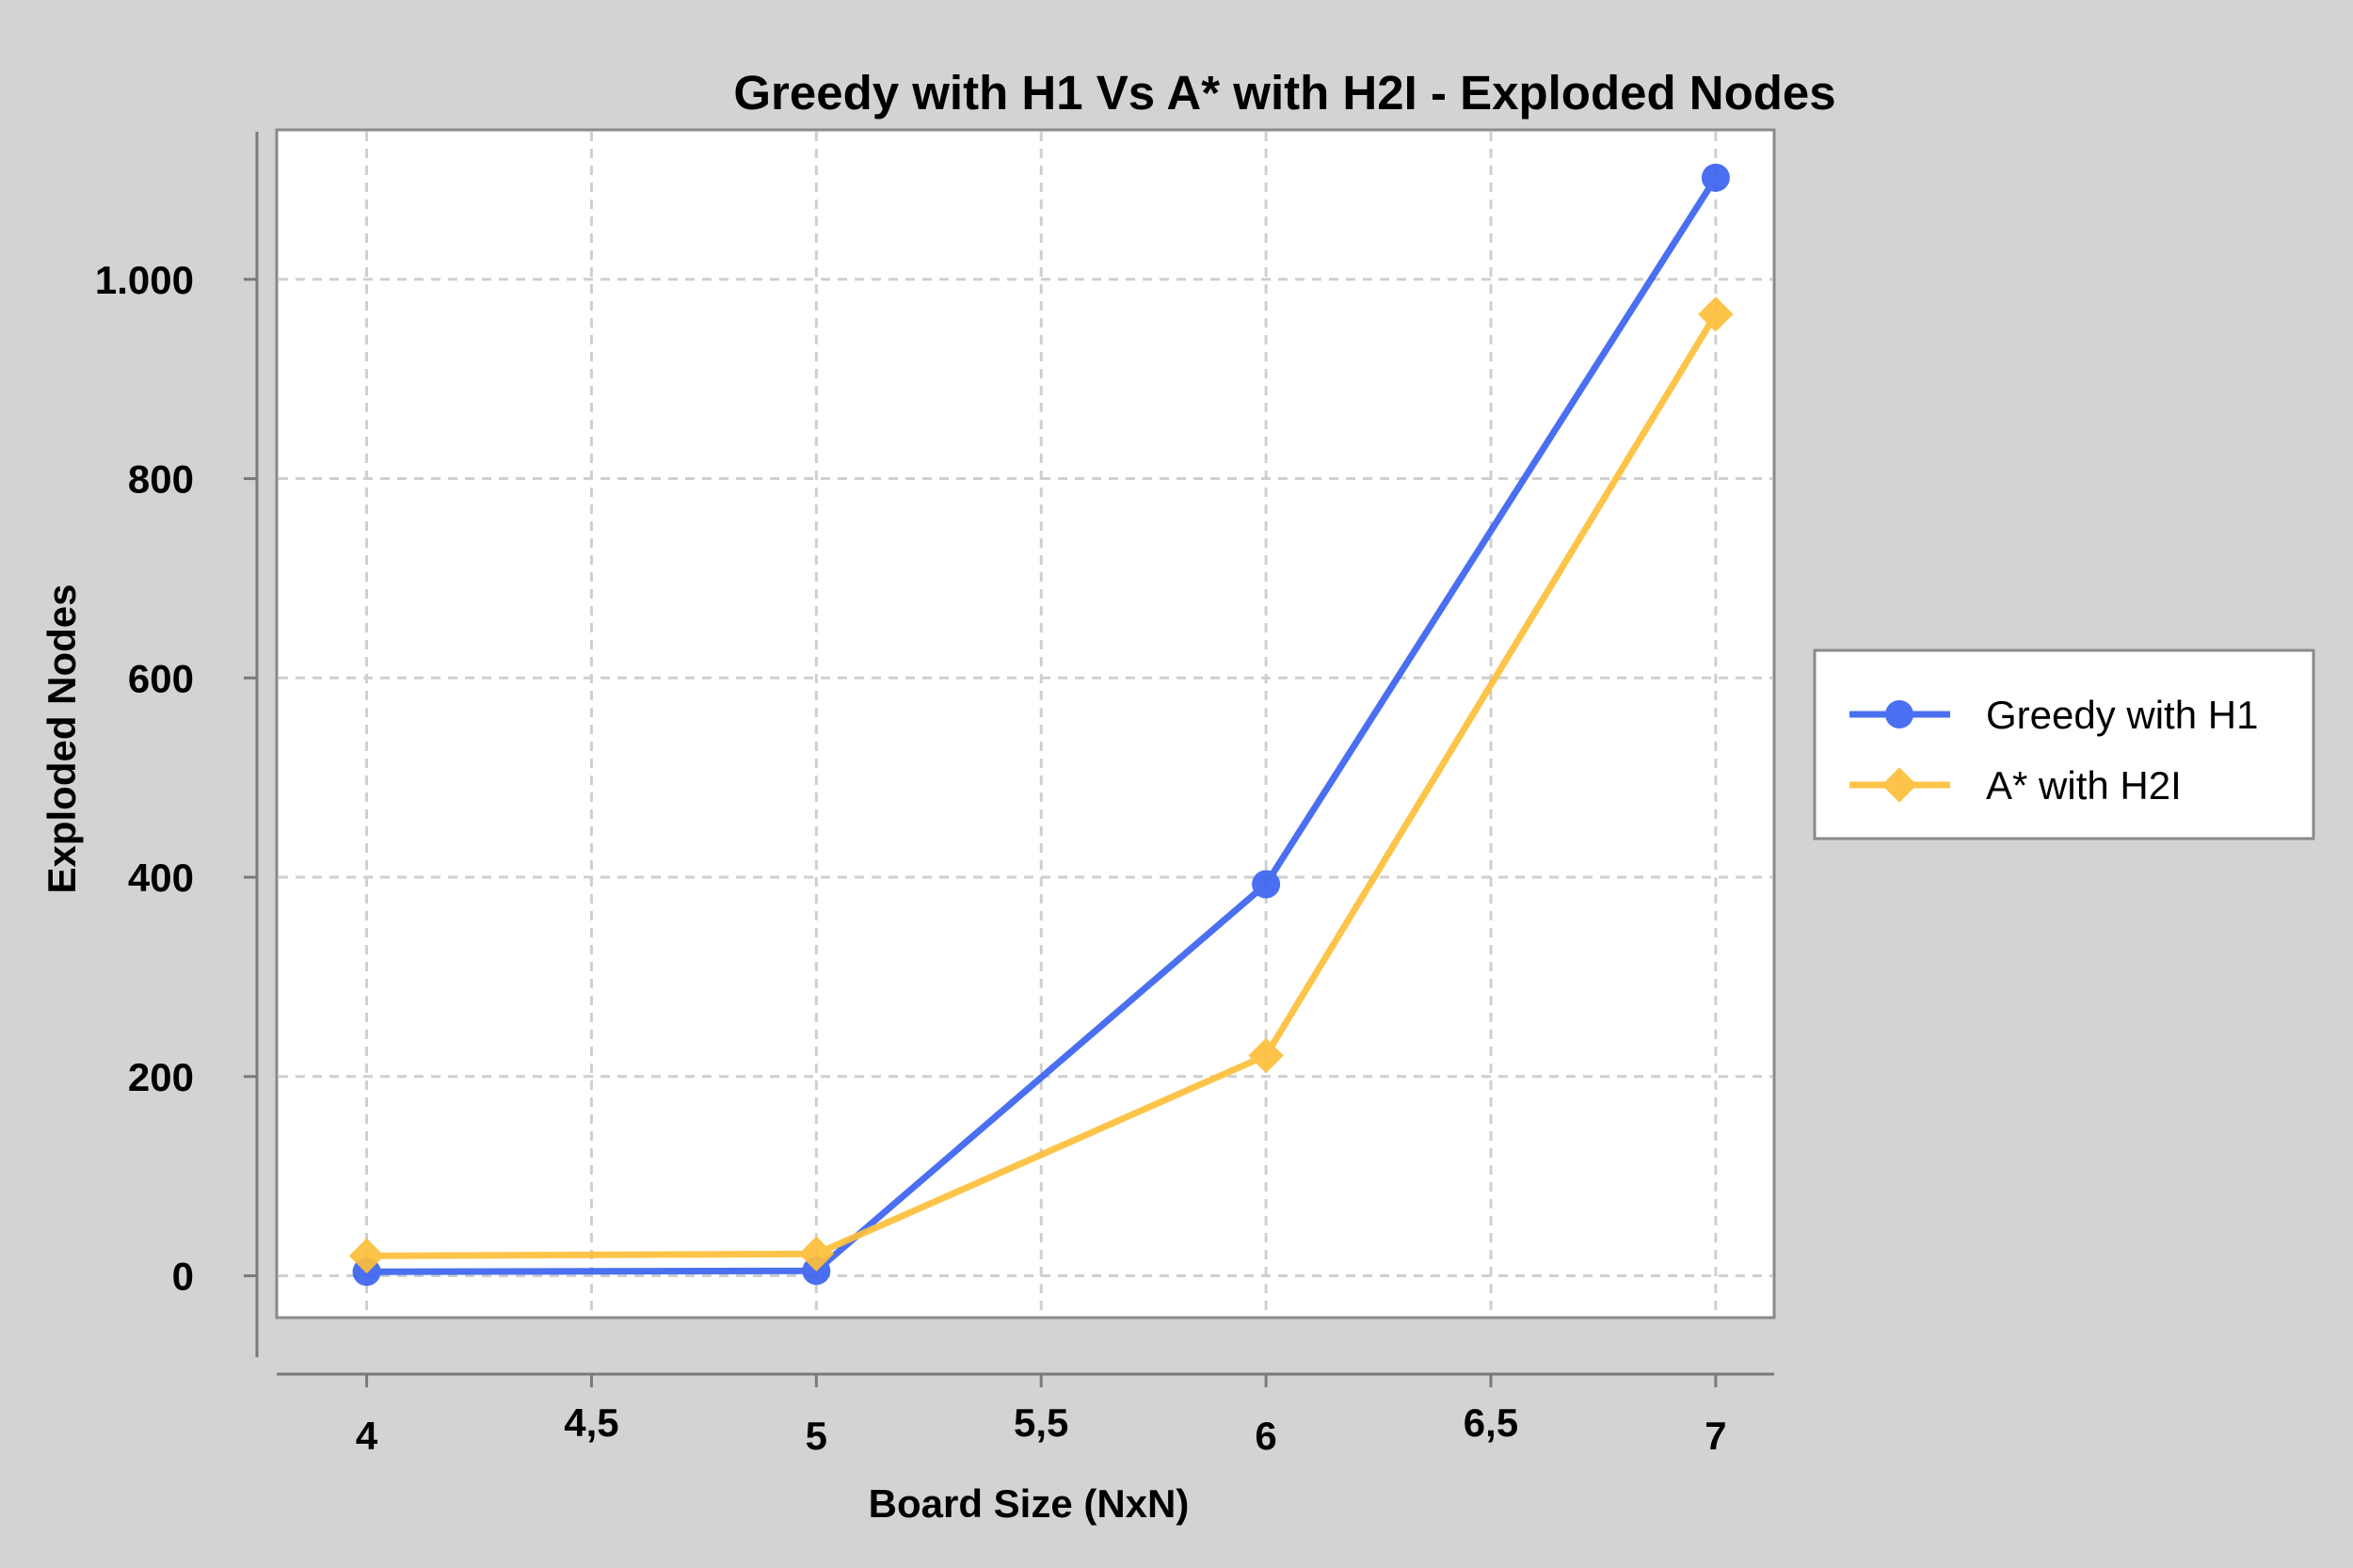 The height and width of the screenshot is (1568, 2353). Describe the element at coordinates (817, 1436) in the screenshot. I see `x-tick-label: 5` at that location.